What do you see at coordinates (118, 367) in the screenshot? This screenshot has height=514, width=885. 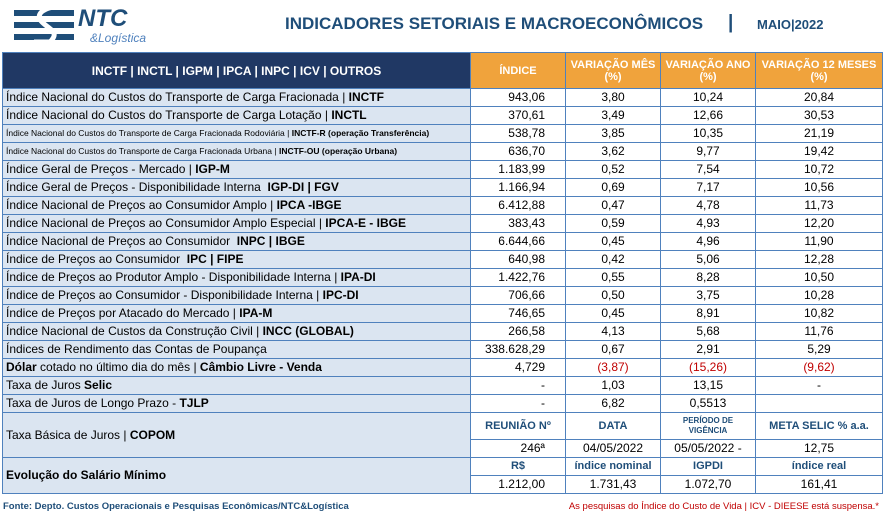 I see `label-part: cotado no último dia do mês |` at bounding box center [118, 367].